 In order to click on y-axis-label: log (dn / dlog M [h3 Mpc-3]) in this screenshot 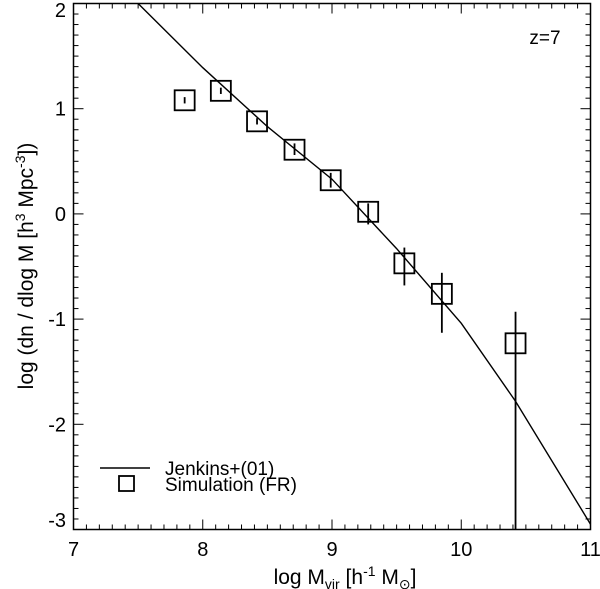, I will do `click(25, 266)`.